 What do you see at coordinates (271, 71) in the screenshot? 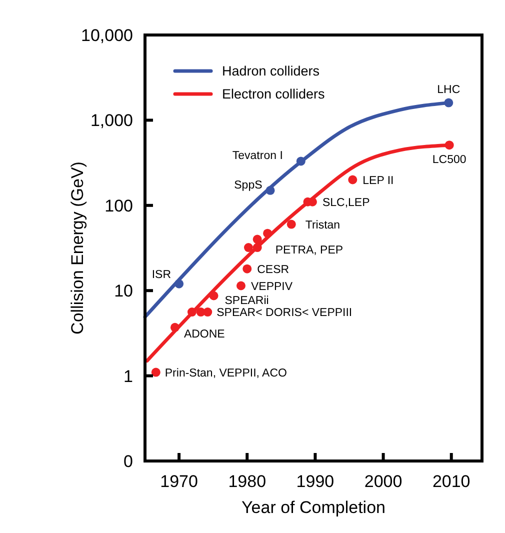
I see `legend-label: Hadron colliders` at bounding box center [271, 71].